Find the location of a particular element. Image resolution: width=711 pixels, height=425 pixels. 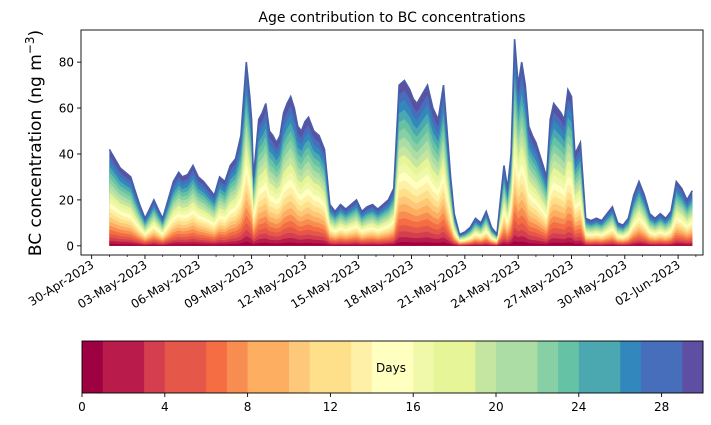

y-axis-label-text: BC concentration (ng m is located at coordinates (36, 155).